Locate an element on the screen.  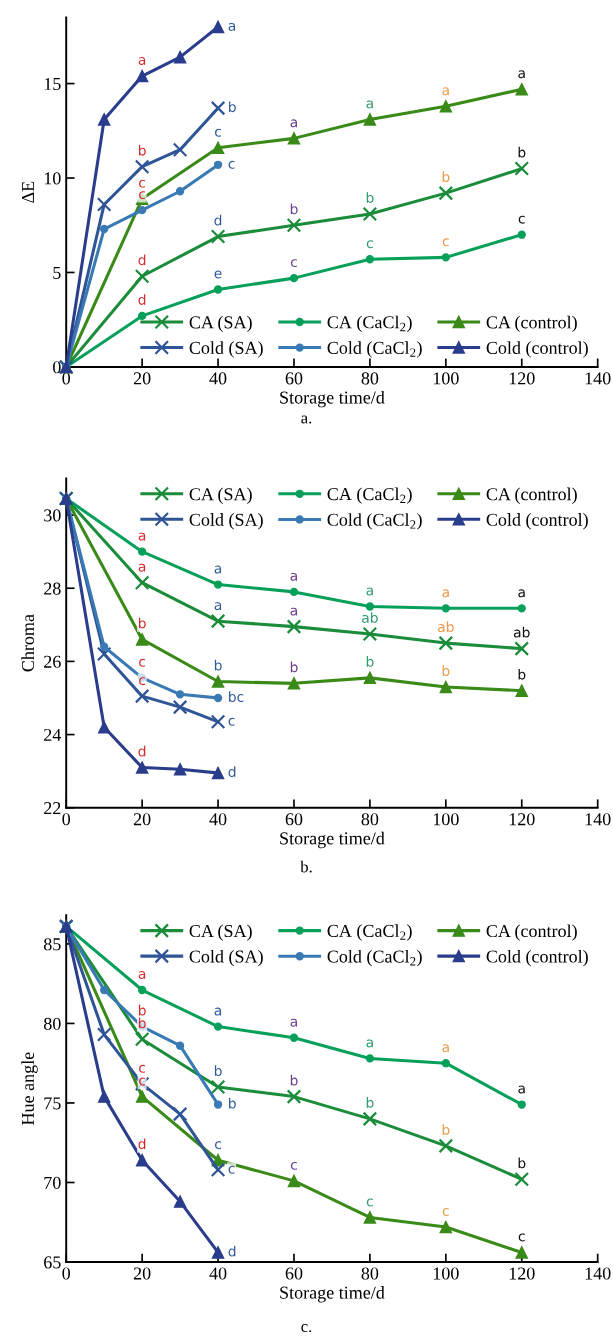
annotation: bc is located at coordinates (236, 697).